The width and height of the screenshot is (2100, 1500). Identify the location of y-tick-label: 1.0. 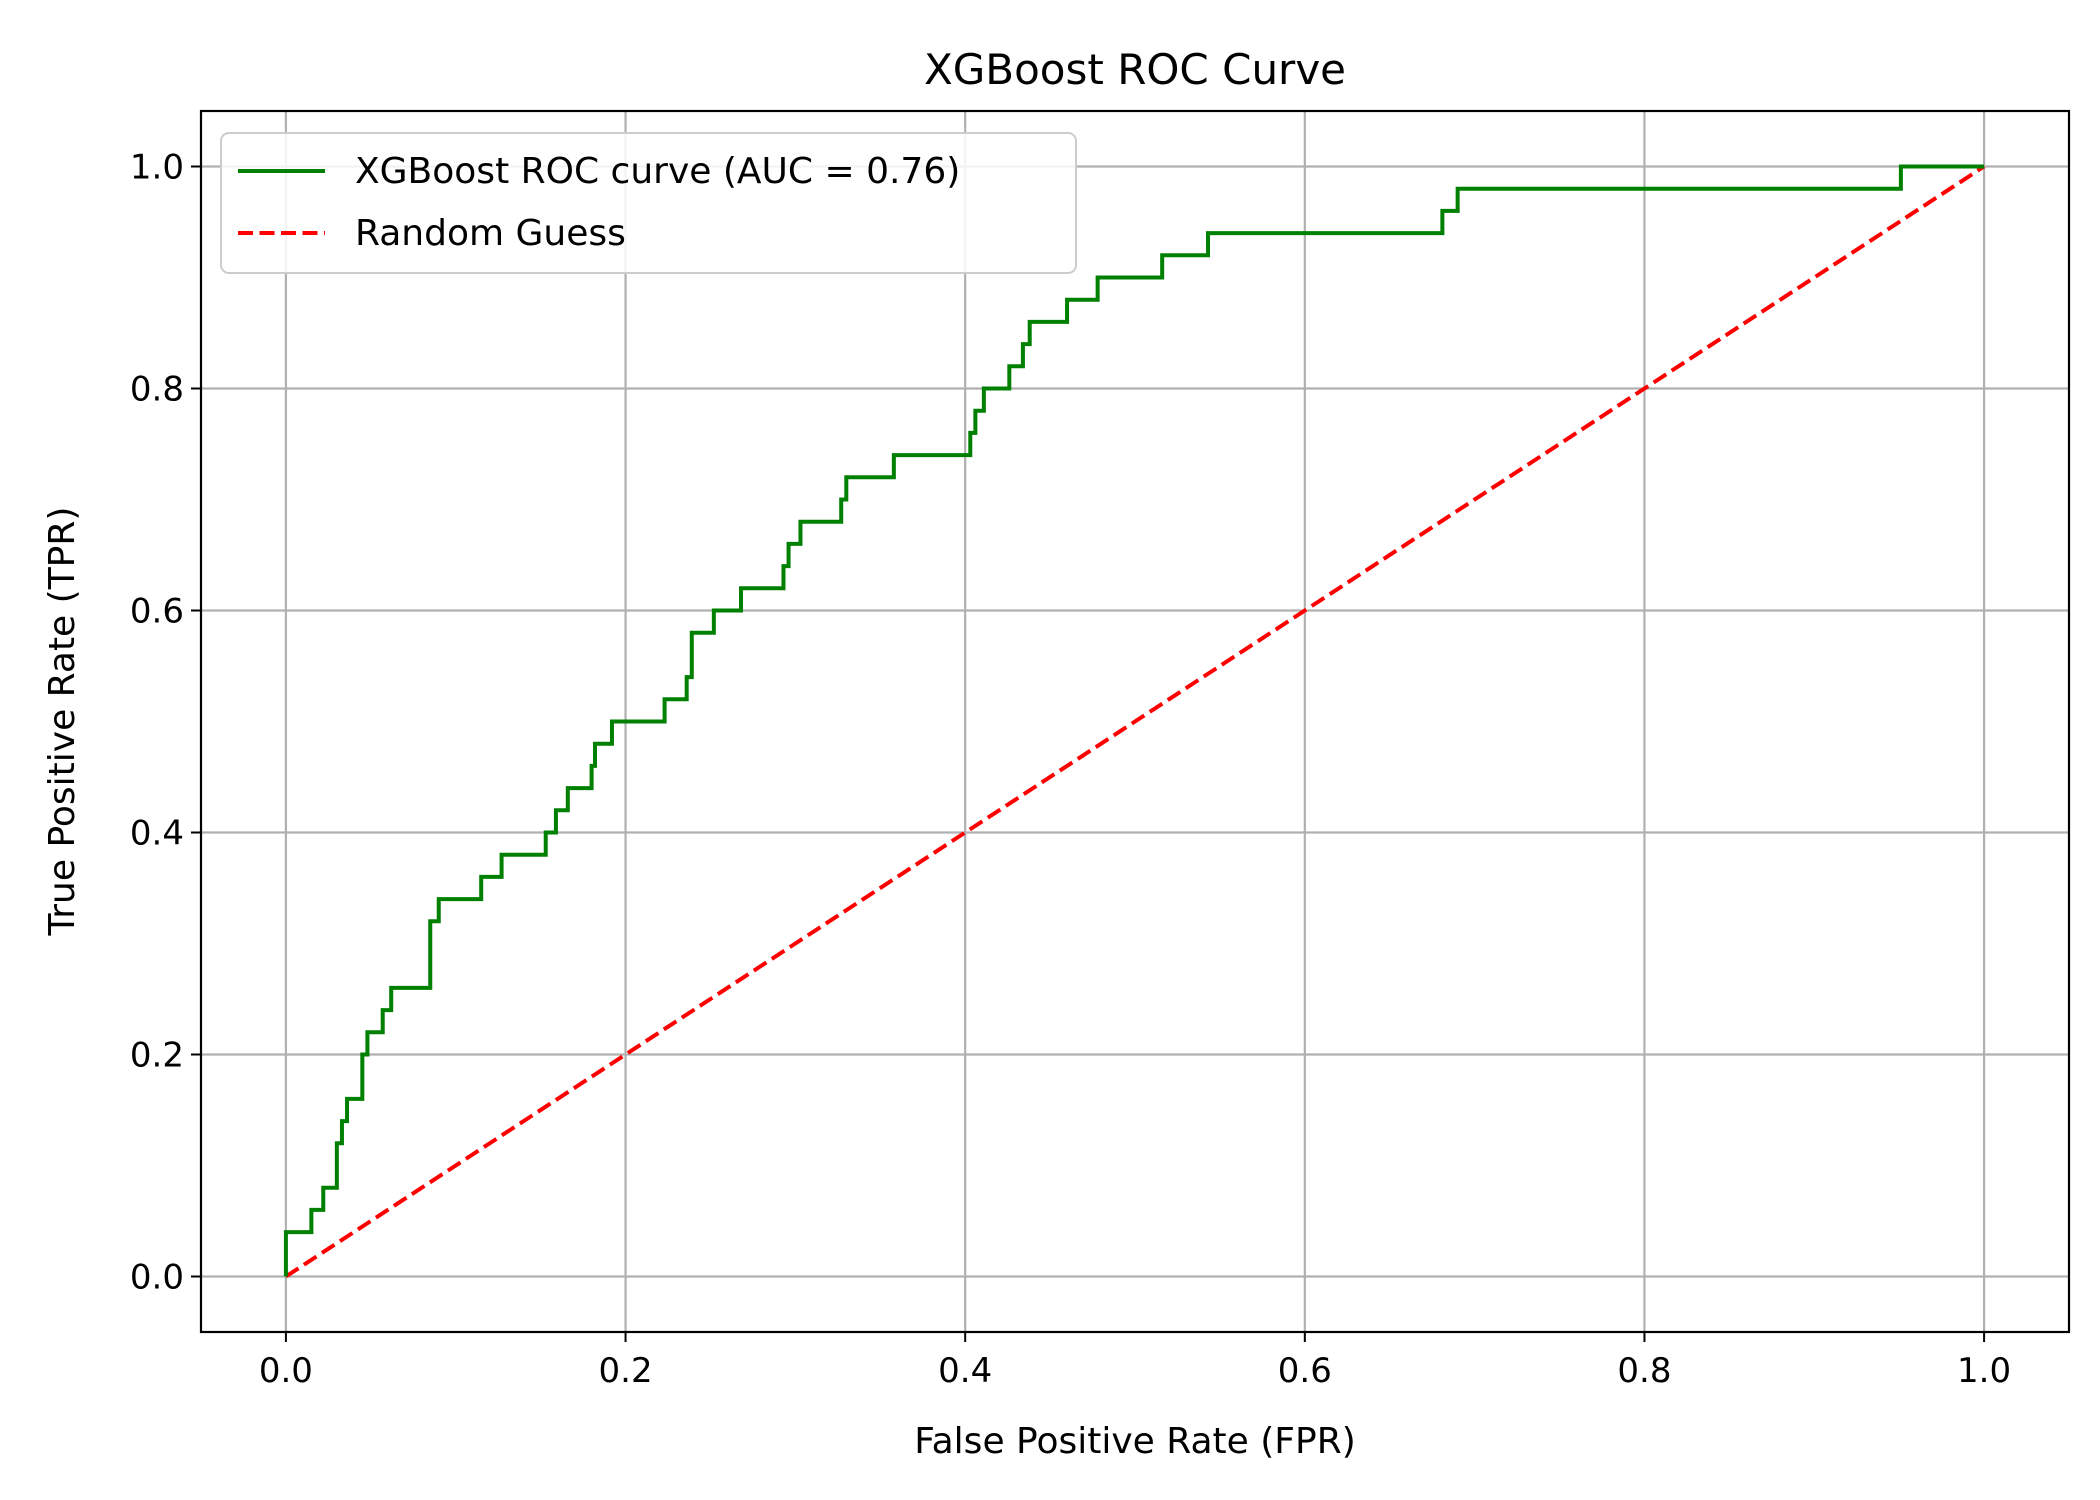
(157, 168).